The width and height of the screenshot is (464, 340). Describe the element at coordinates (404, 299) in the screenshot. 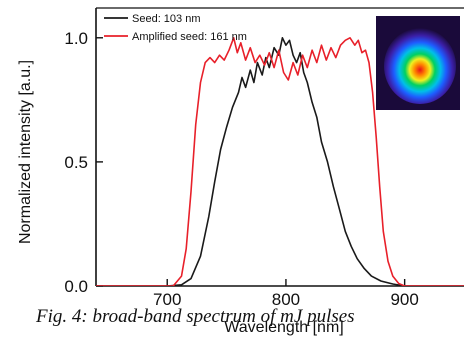

I see `x-tick-label: 900` at that location.